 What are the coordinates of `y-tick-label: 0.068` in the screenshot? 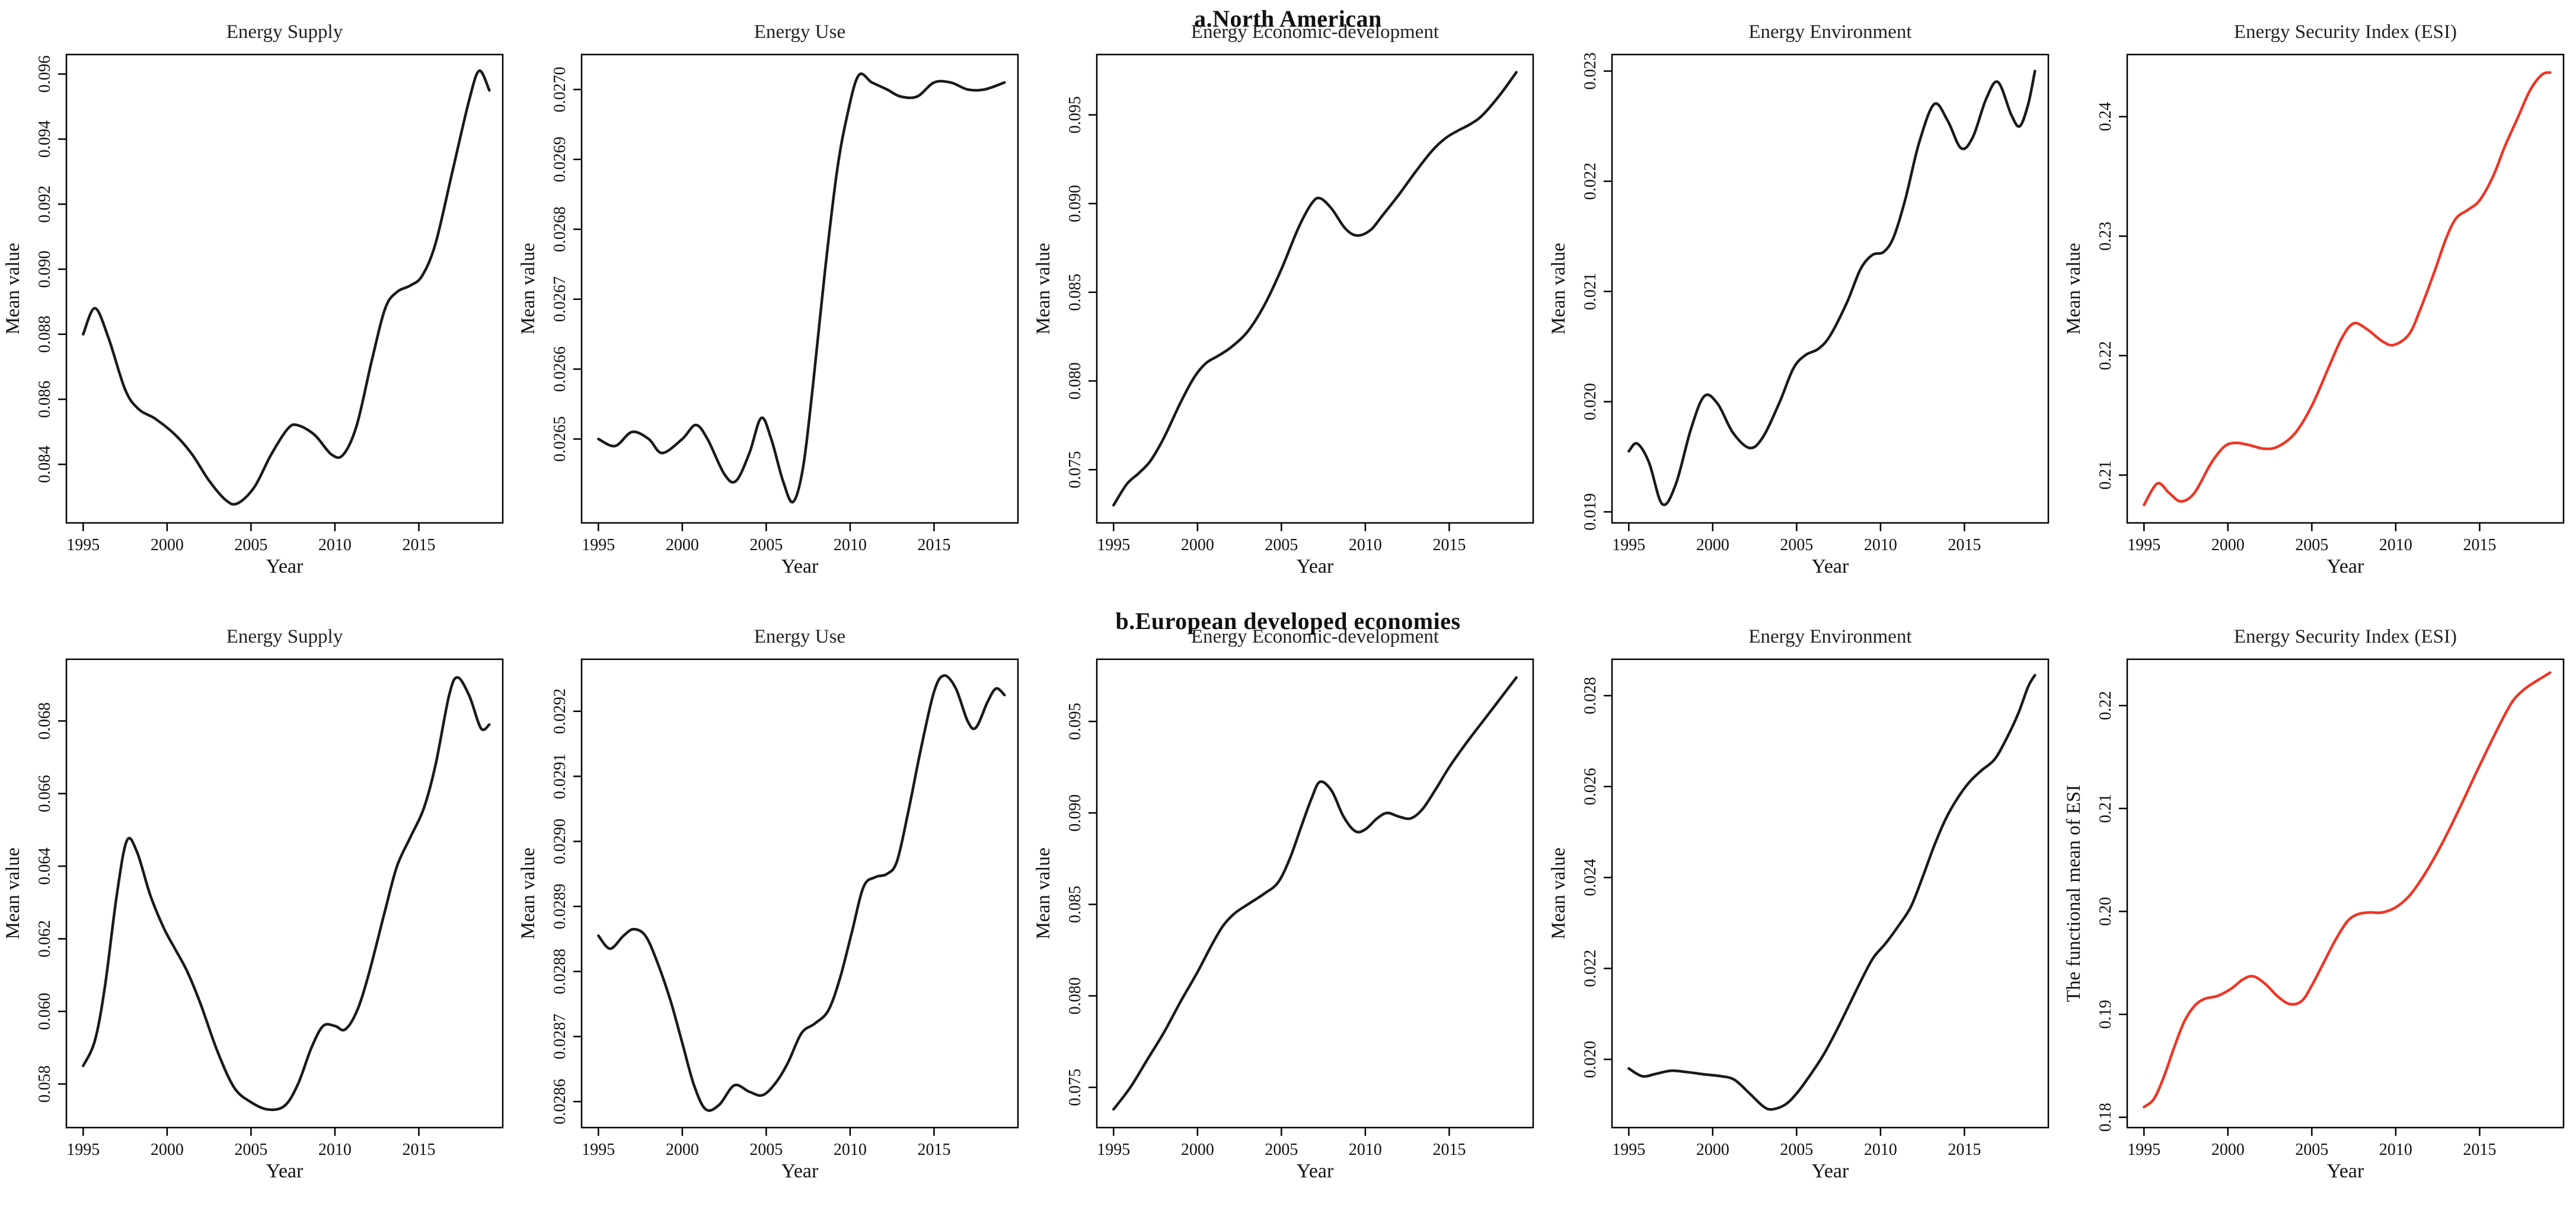 It's located at (45, 721).